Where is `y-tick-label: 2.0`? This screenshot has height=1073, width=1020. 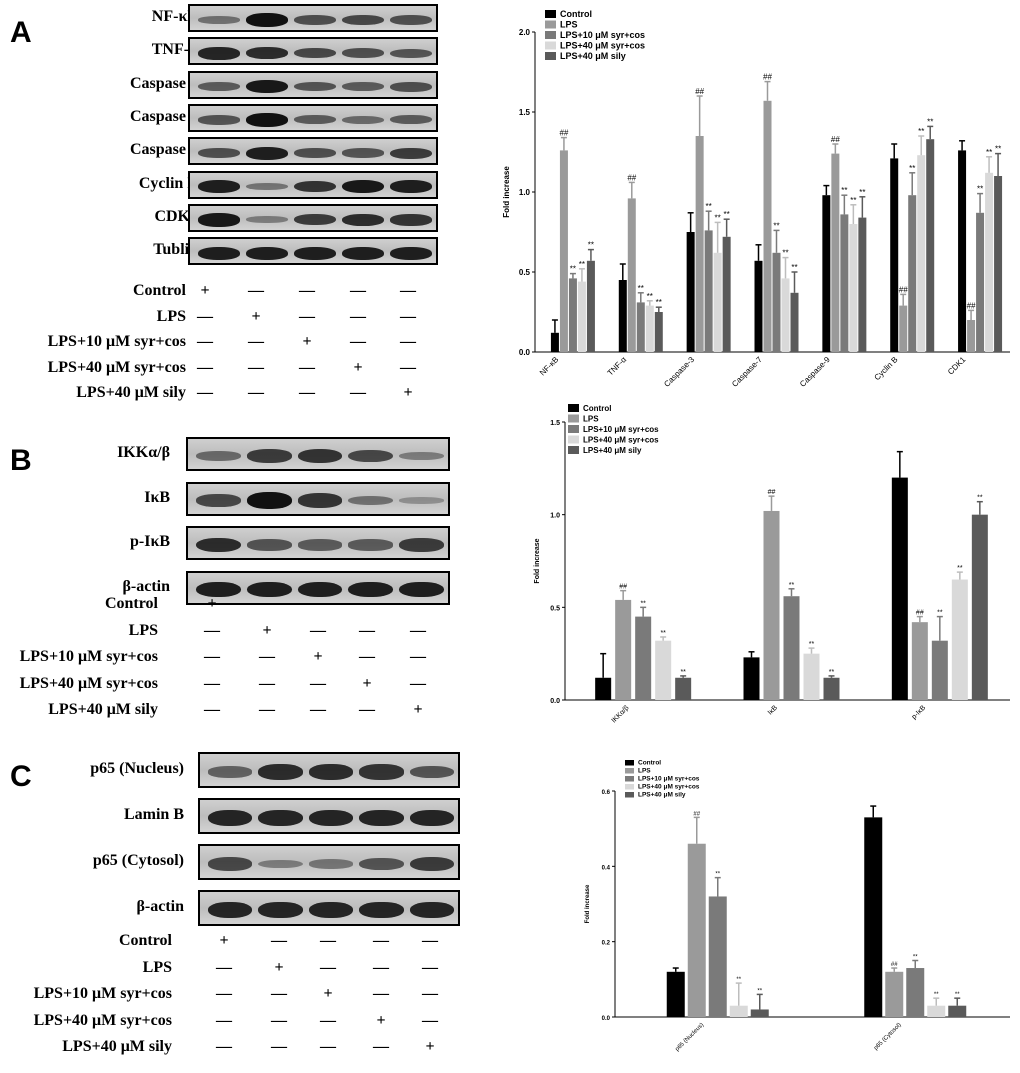 y-tick-label: 2.0 is located at coordinates (525, 32).